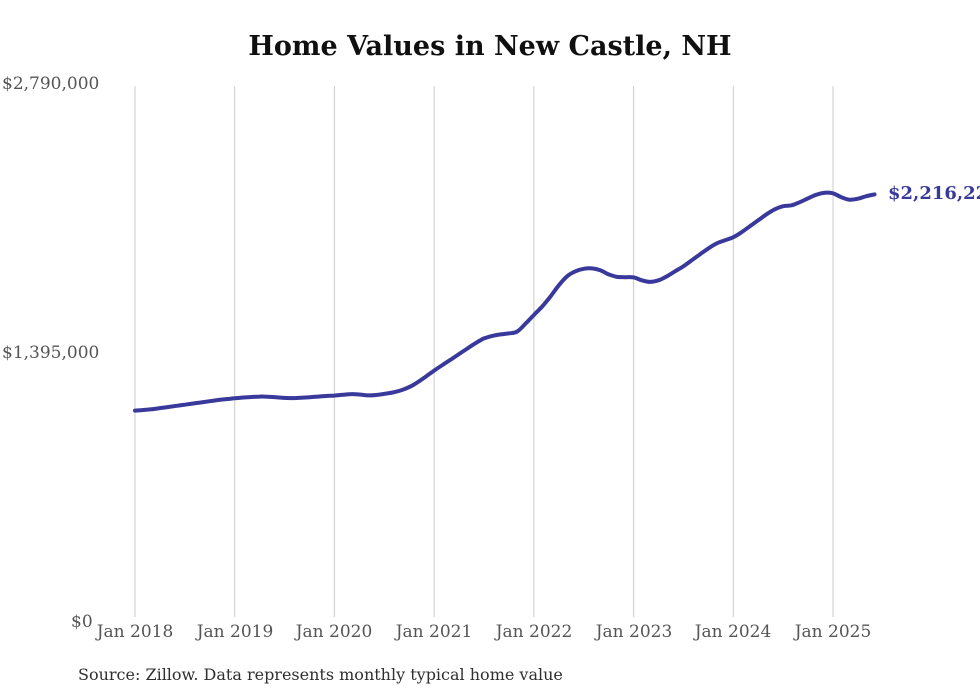  What do you see at coordinates (733, 632) in the screenshot?
I see `x-axis-tick-label: Jan 2024` at bounding box center [733, 632].